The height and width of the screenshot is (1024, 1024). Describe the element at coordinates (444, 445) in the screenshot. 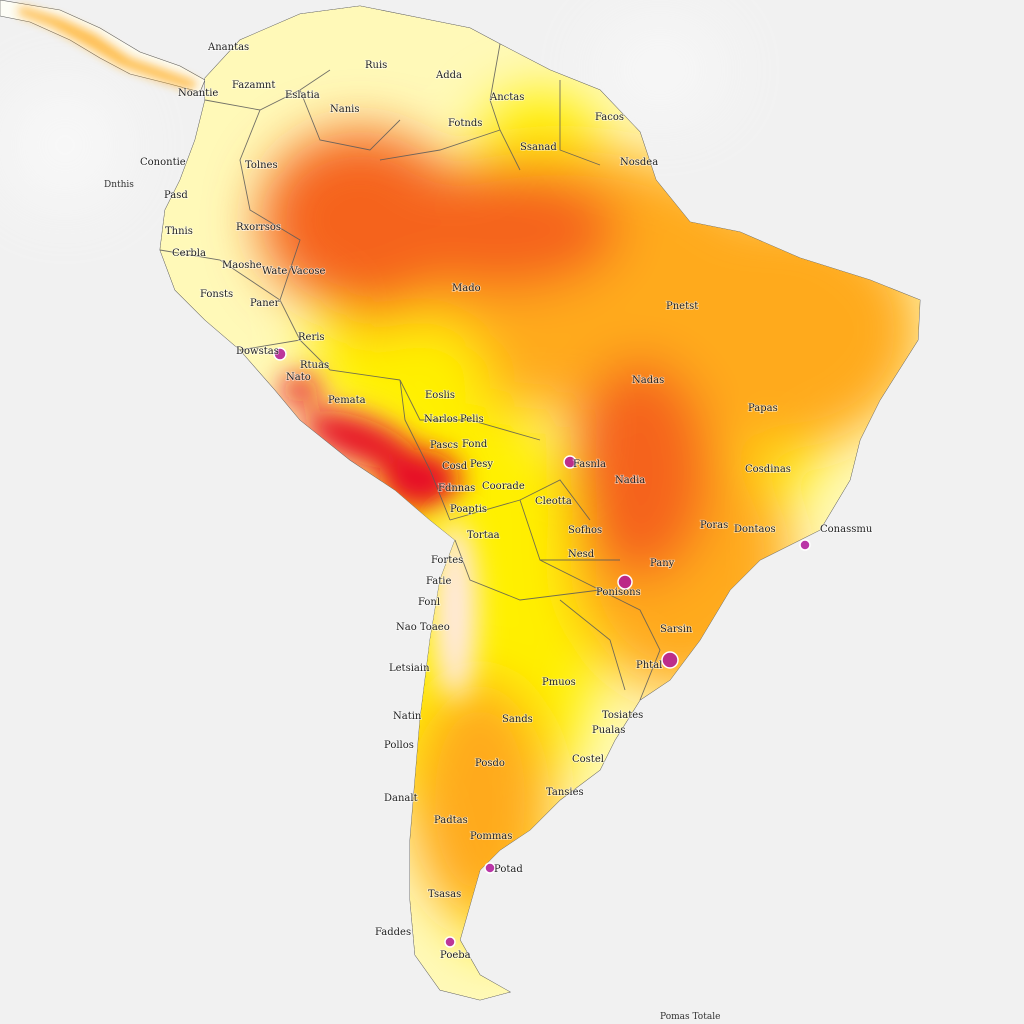

I see `place-label: Pascs` at that location.